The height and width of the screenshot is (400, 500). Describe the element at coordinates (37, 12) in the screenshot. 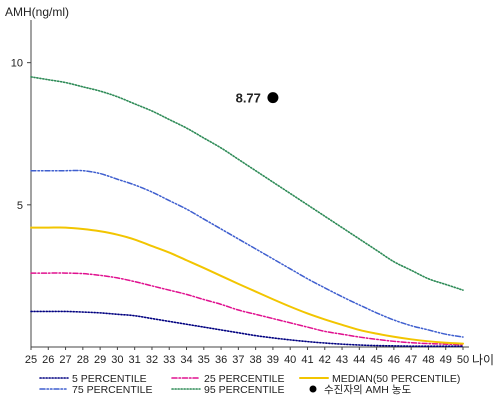

I see `y-axis-title: AMH(ng/ml)` at that location.